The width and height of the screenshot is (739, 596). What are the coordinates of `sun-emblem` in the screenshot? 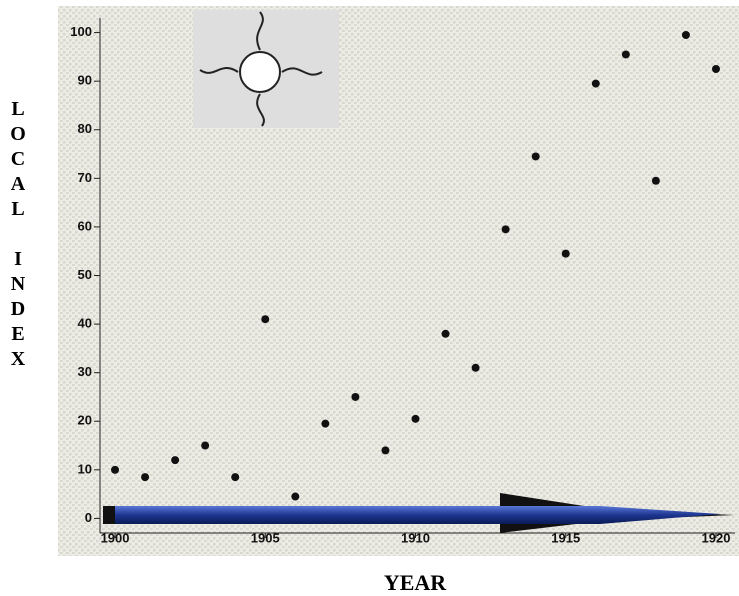 It's located at (266, 69).